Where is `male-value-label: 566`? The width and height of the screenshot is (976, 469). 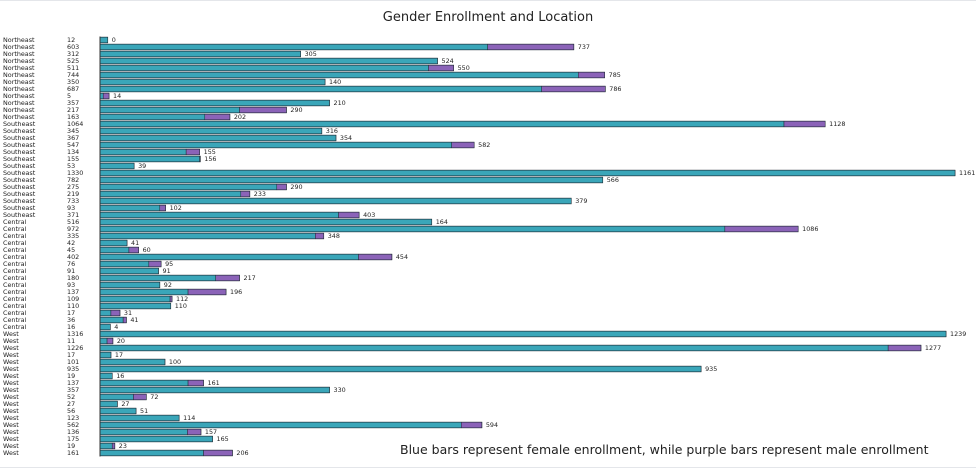
male-value-label: 566 is located at coordinates (613, 180).